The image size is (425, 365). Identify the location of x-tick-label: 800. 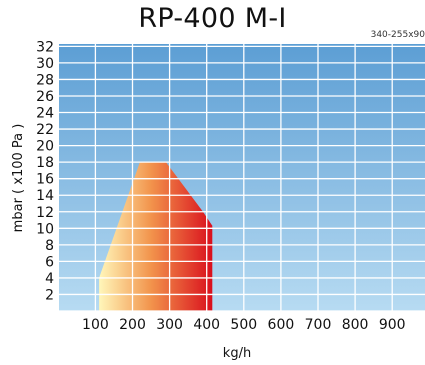
(355, 325).